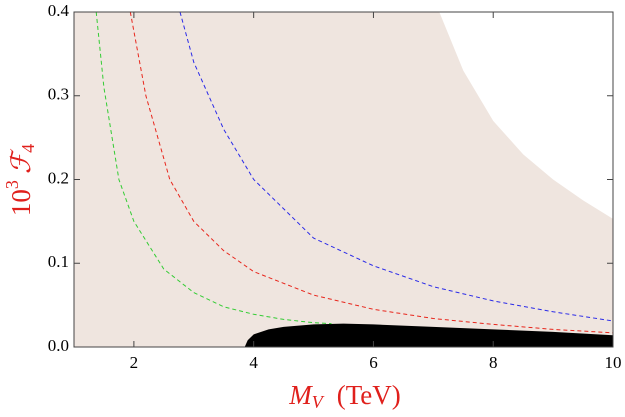  Describe the element at coordinates (58, 345) in the screenshot. I see `y-tick-label: 0.0` at that location.